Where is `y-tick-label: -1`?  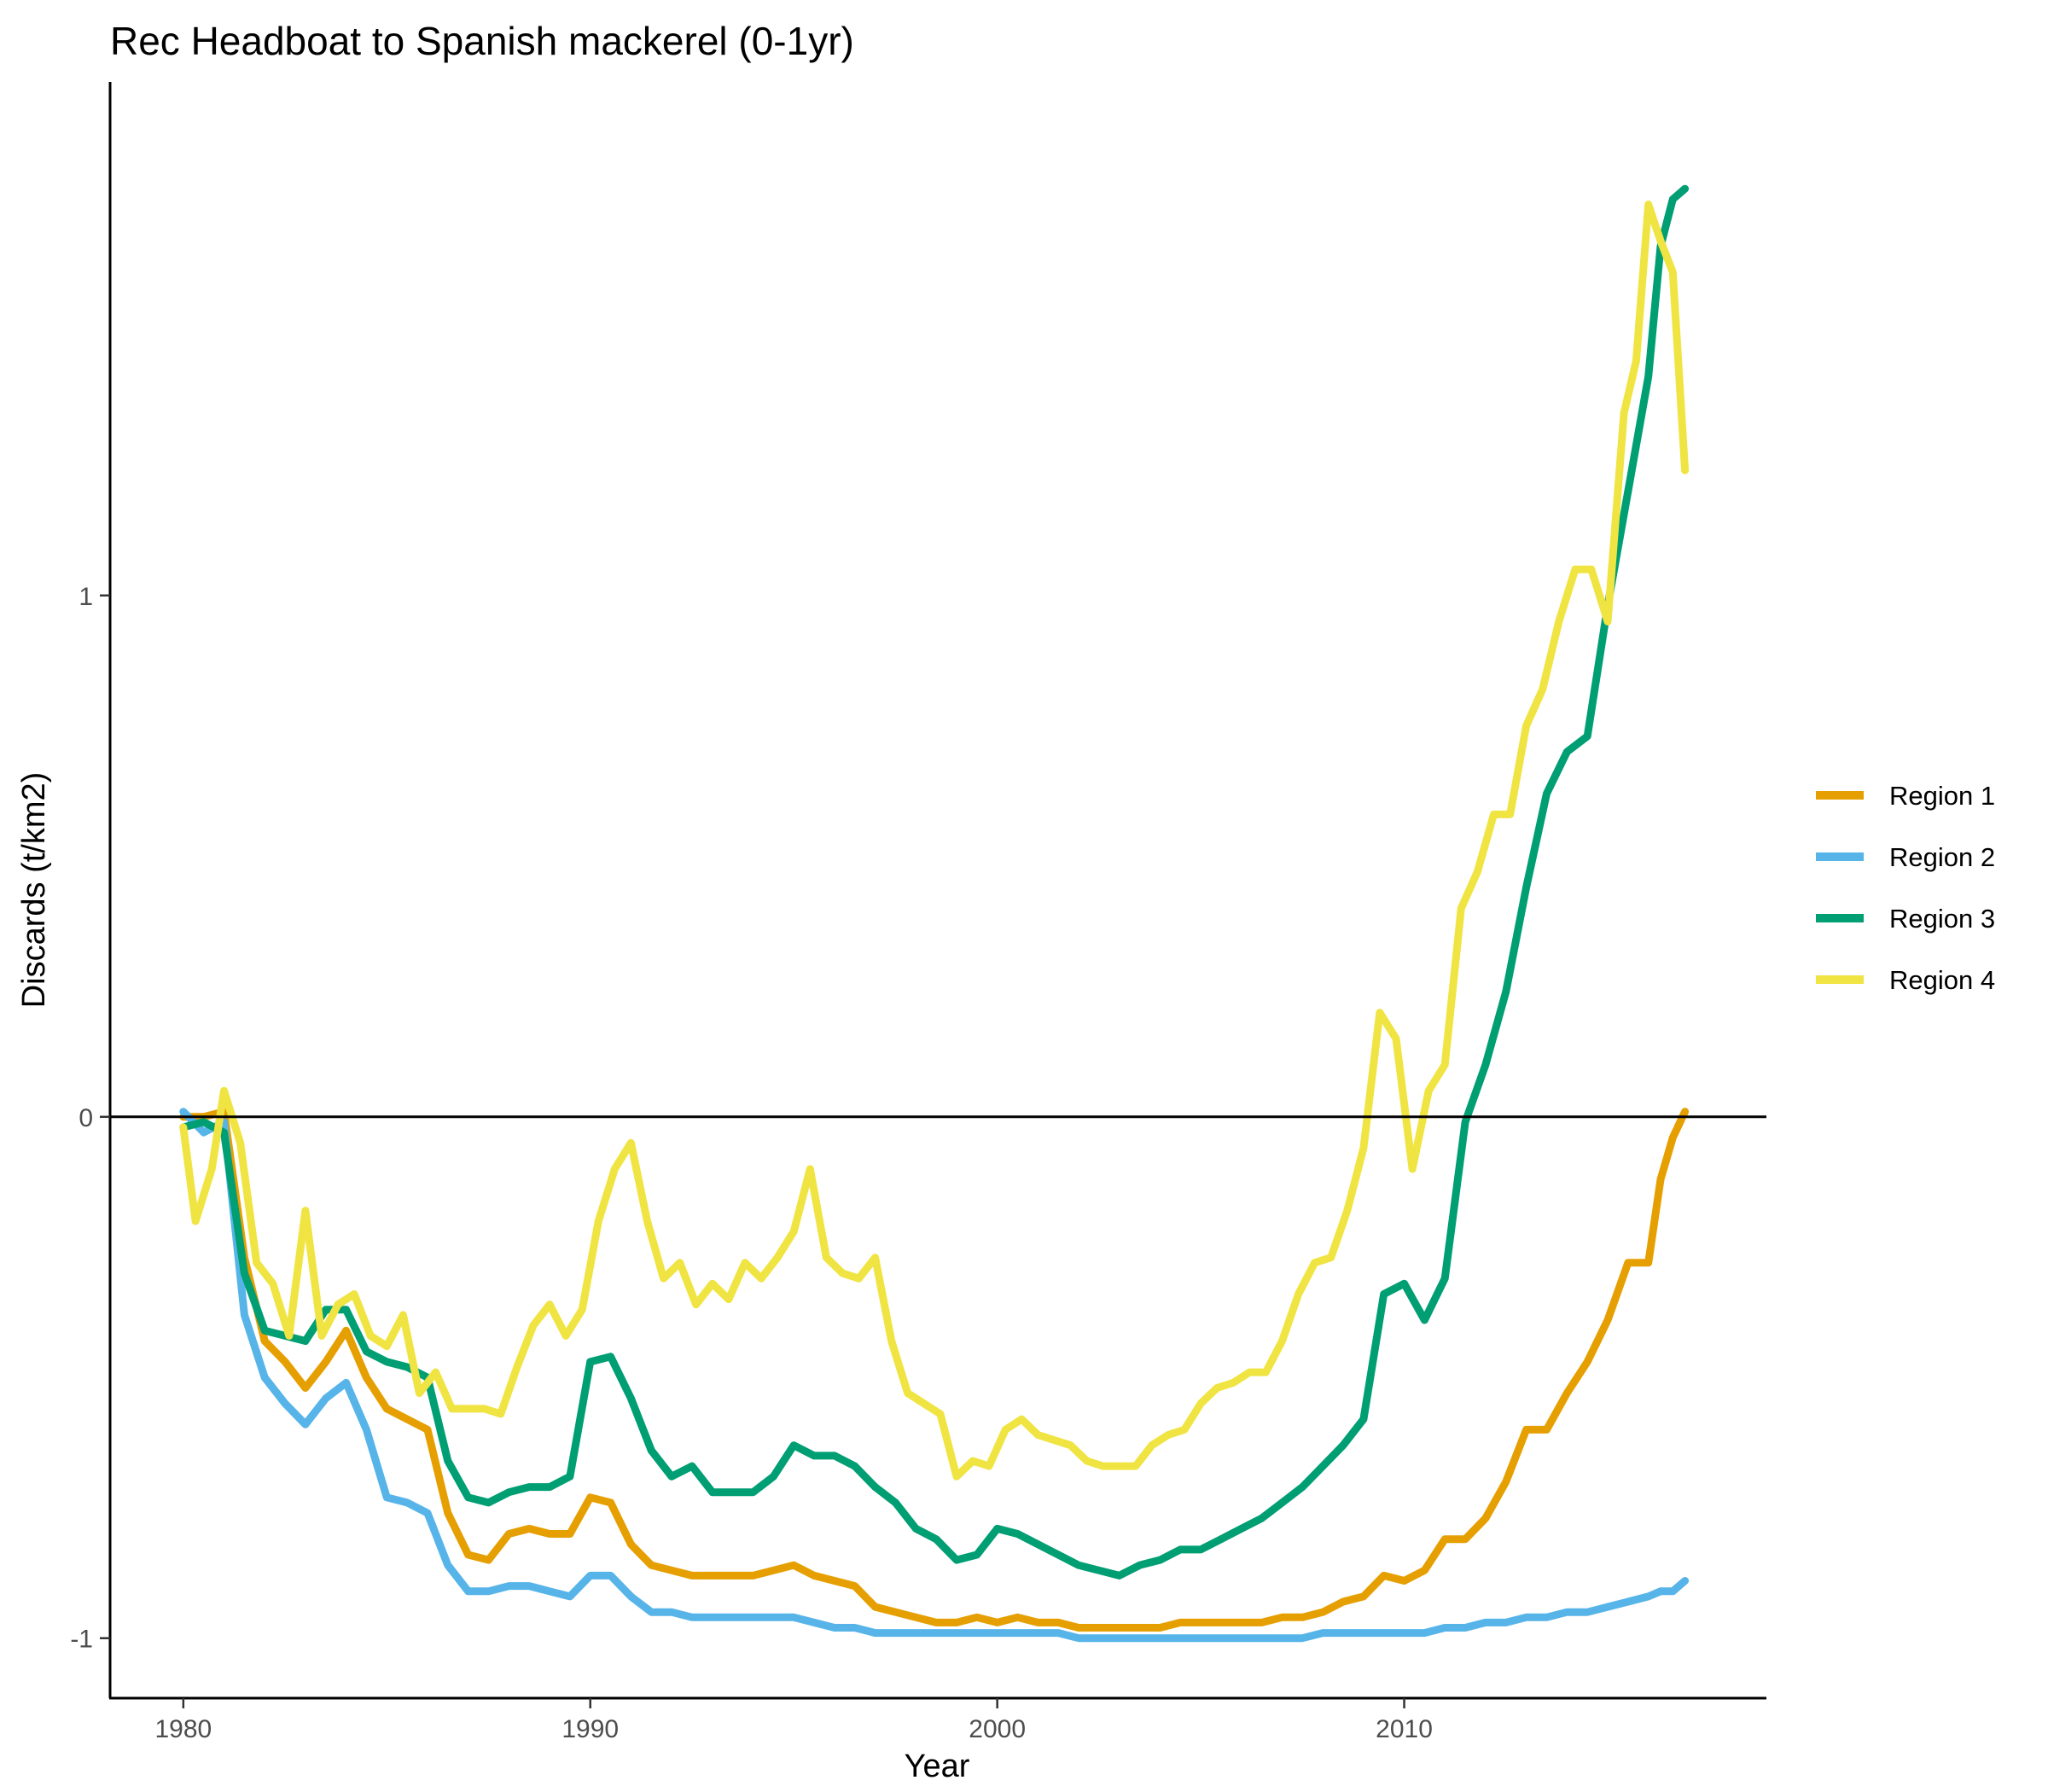
y-tick-label: -1 is located at coordinates (81, 1640).